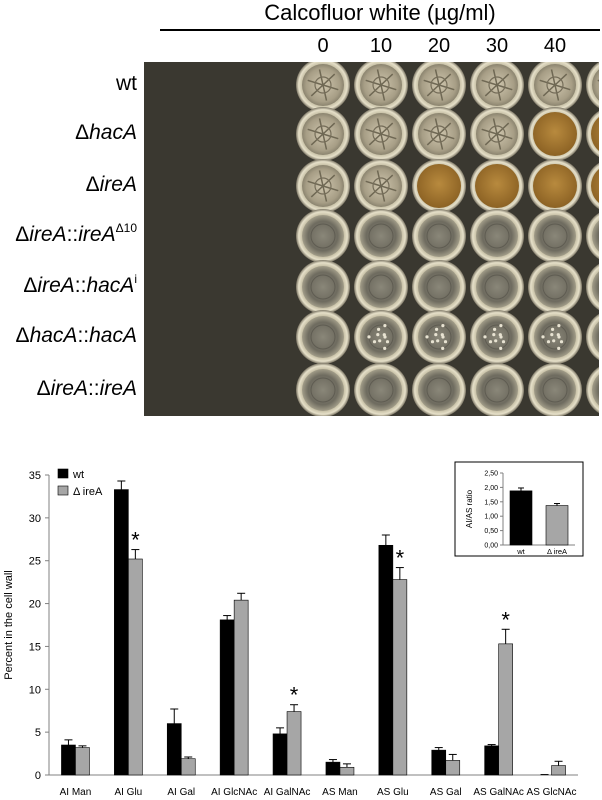 This screenshot has width=602, height=800. What do you see at coordinates (106, 132) in the screenshot?
I see `strain-label: ΔhacA` at bounding box center [106, 132].